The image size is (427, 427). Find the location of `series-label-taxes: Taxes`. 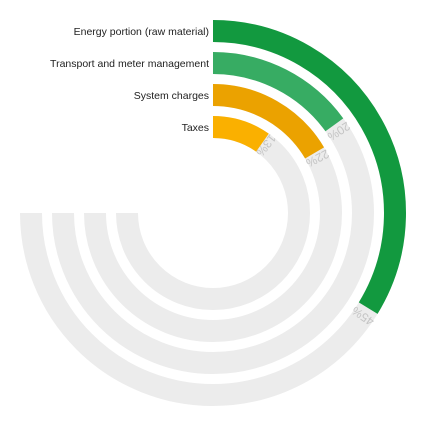

series-label-taxes: Taxes is located at coordinates (195, 128).